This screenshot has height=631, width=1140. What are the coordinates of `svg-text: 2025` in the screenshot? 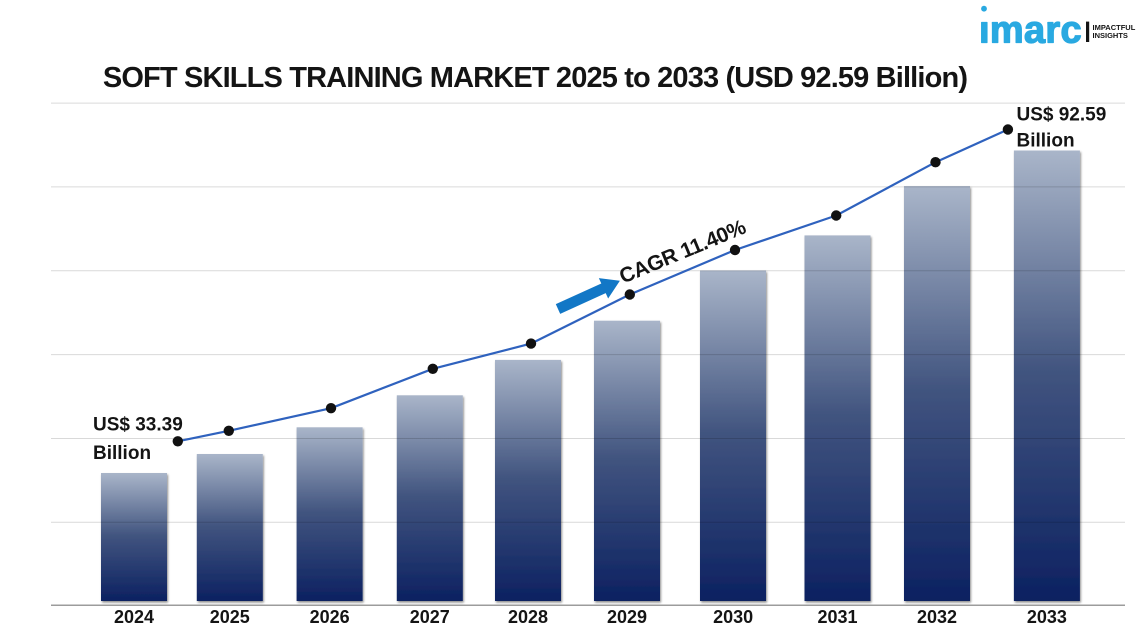 It's located at (230, 617).